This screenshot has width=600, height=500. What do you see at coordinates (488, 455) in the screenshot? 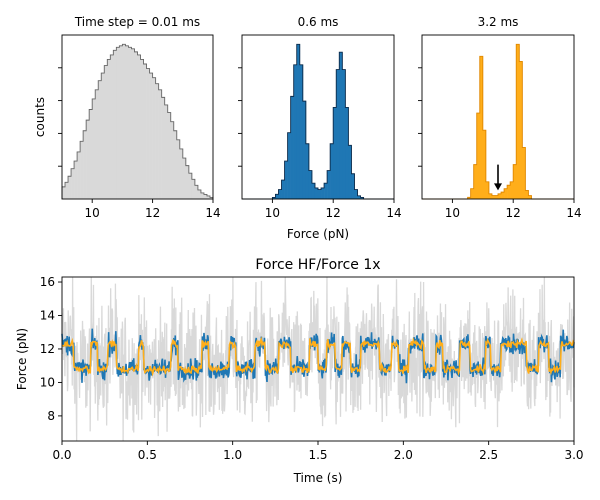
I see `x-tick-label: 2.5` at bounding box center [488, 455].